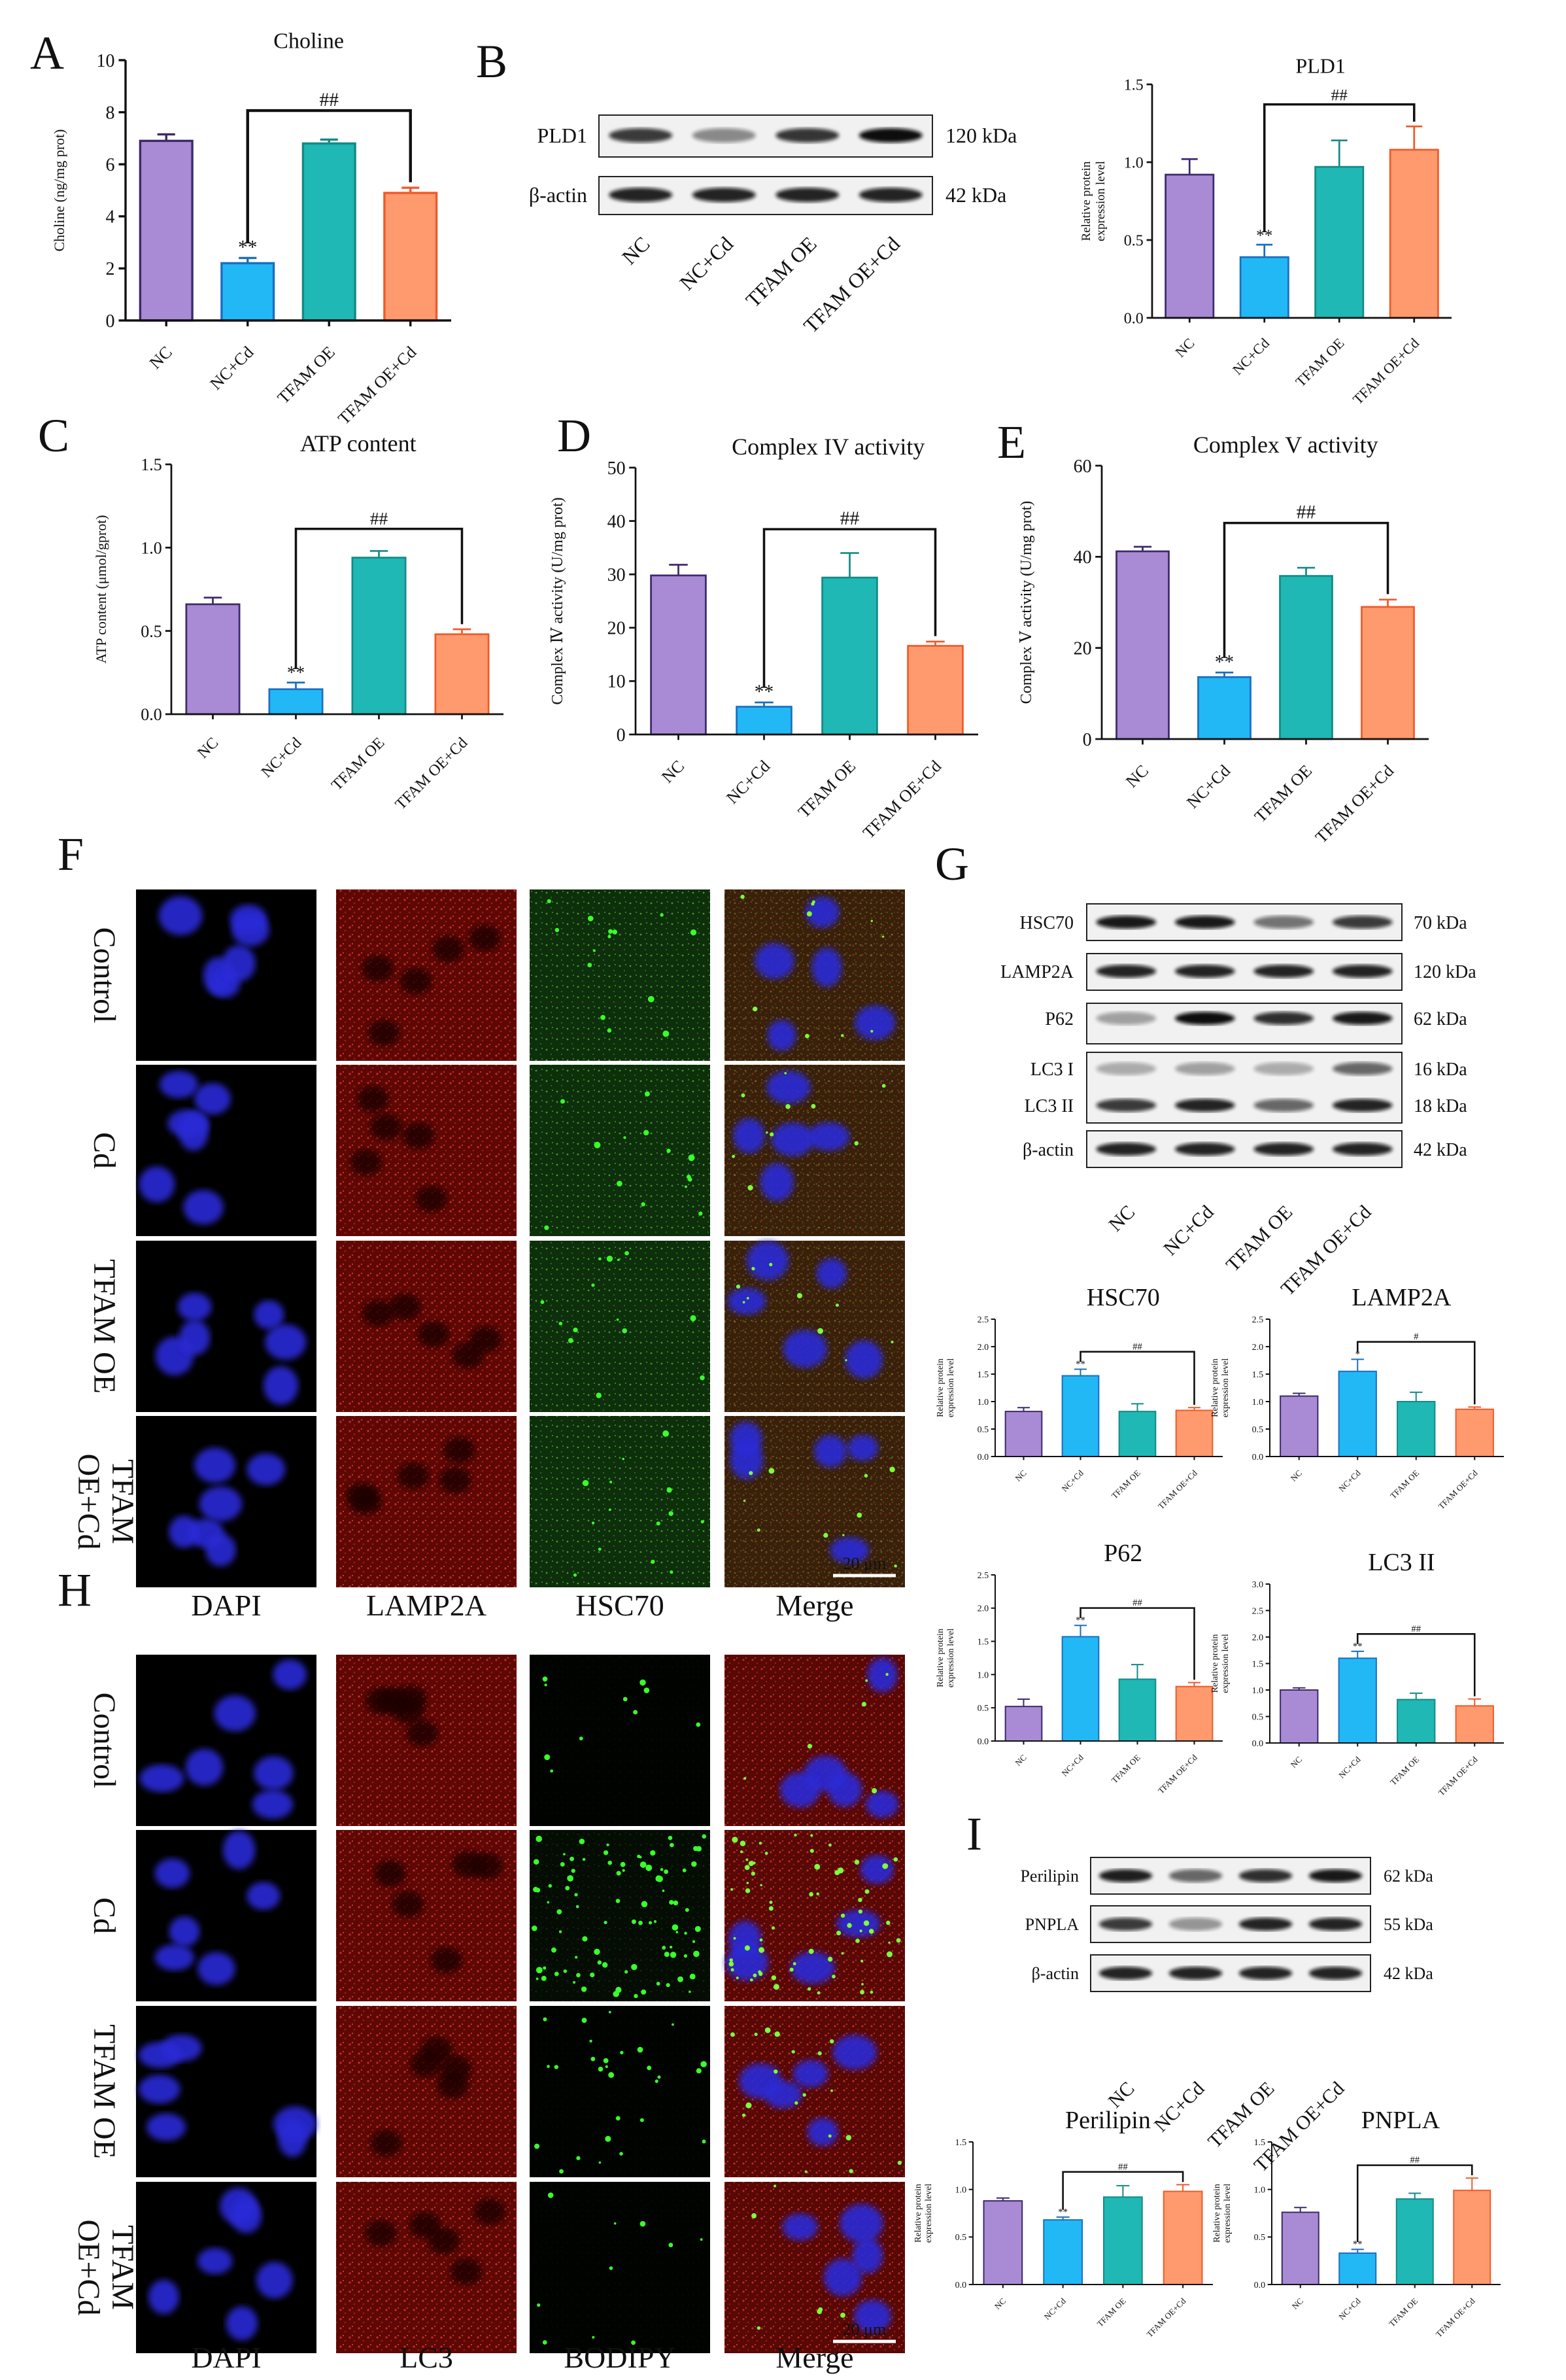  I want to click on micrograph-row-label-H: Cd, so click(105, 1915).